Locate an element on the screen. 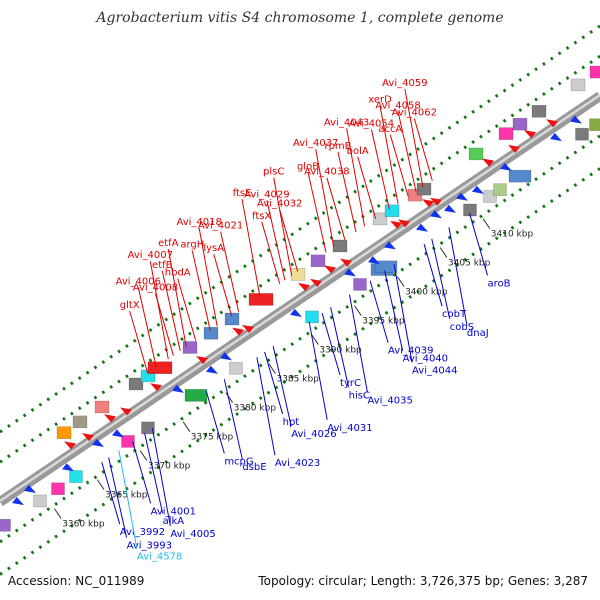 The height and width of the screenshot is (600, 600). tick-label: 3385 kbp is located at coordinates (297, 380).